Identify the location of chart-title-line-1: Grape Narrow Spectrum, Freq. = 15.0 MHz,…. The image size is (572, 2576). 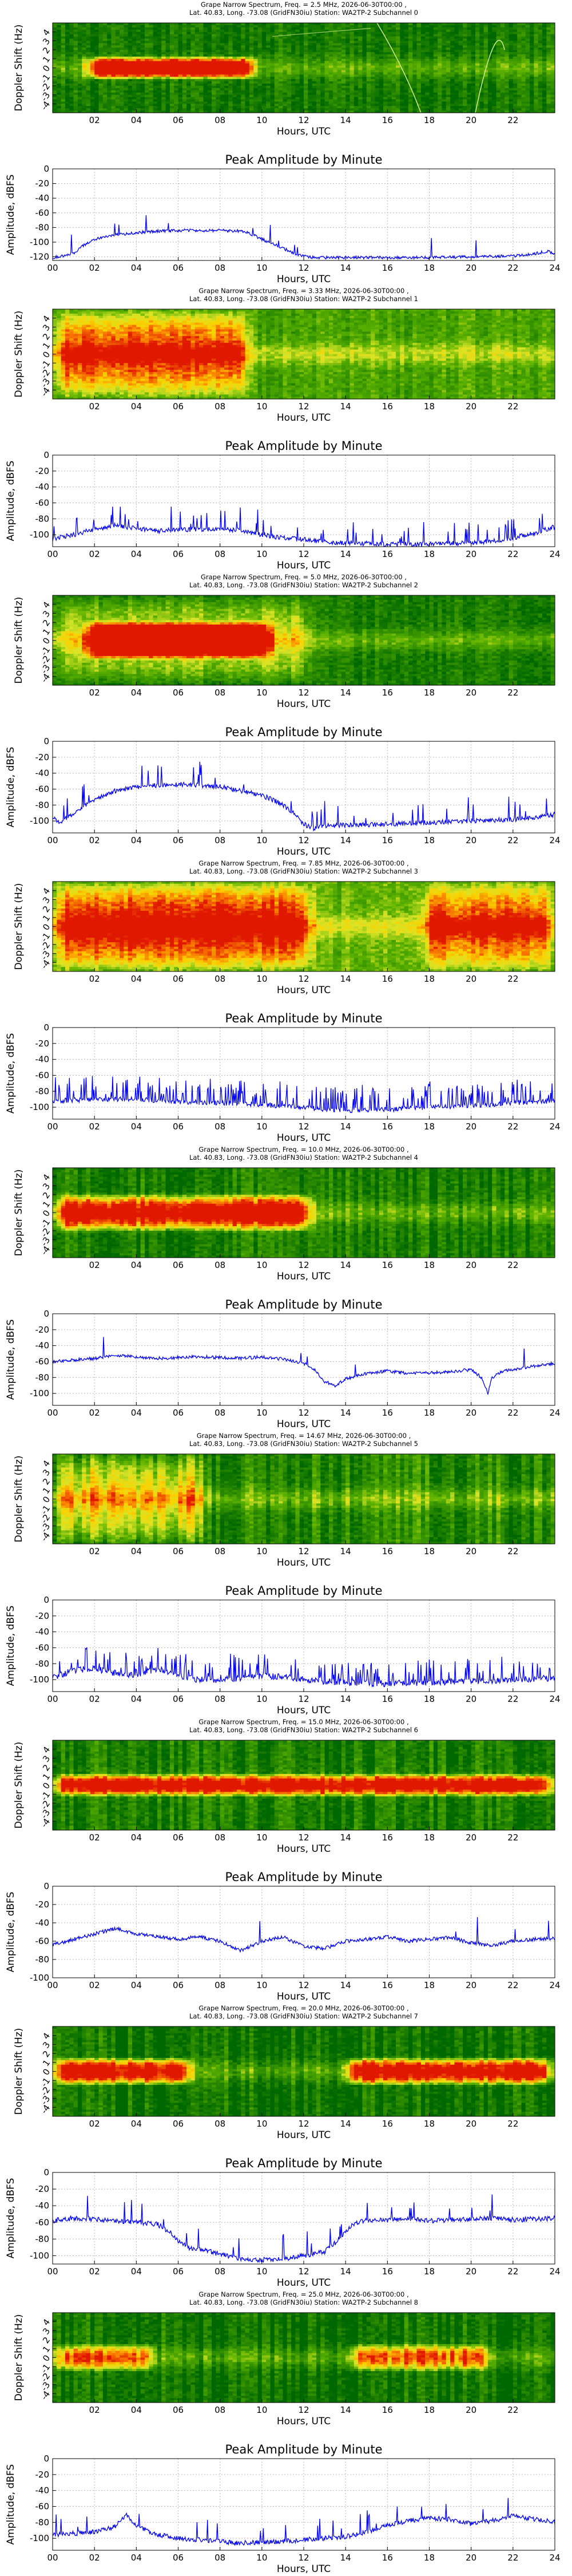
(303, 1722).